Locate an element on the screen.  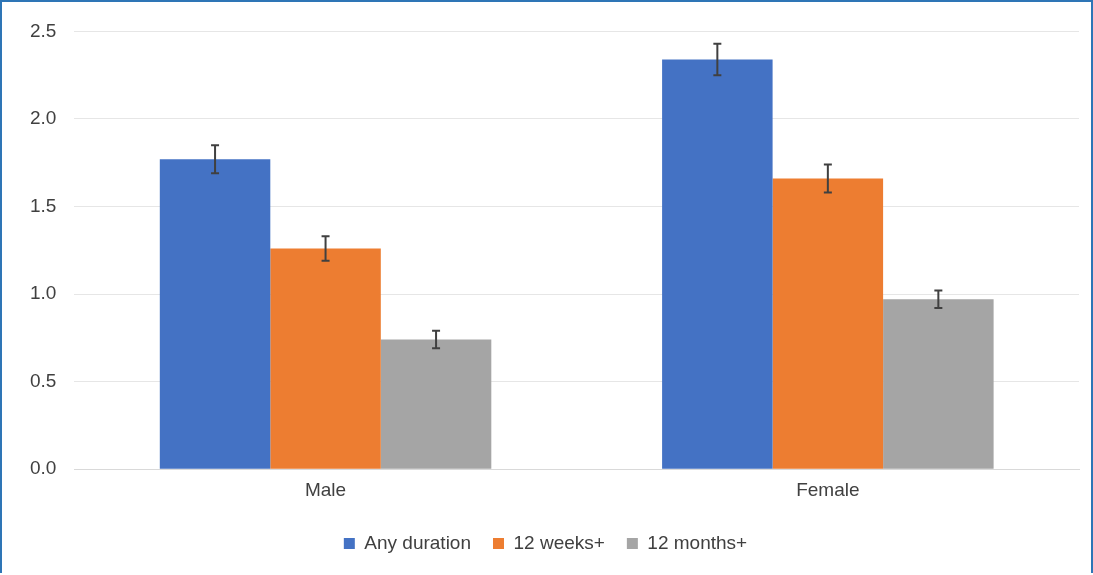
legend-label: Any duration is located at coordinates (418, 542).